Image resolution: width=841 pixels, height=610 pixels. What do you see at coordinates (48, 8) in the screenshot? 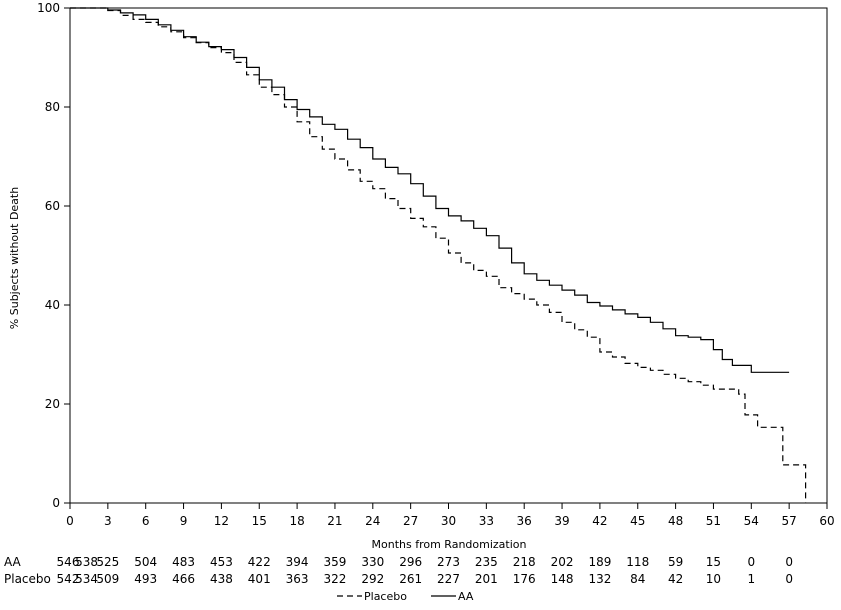
I see `y-tick-label: 100` at bounding box center [48, 8].